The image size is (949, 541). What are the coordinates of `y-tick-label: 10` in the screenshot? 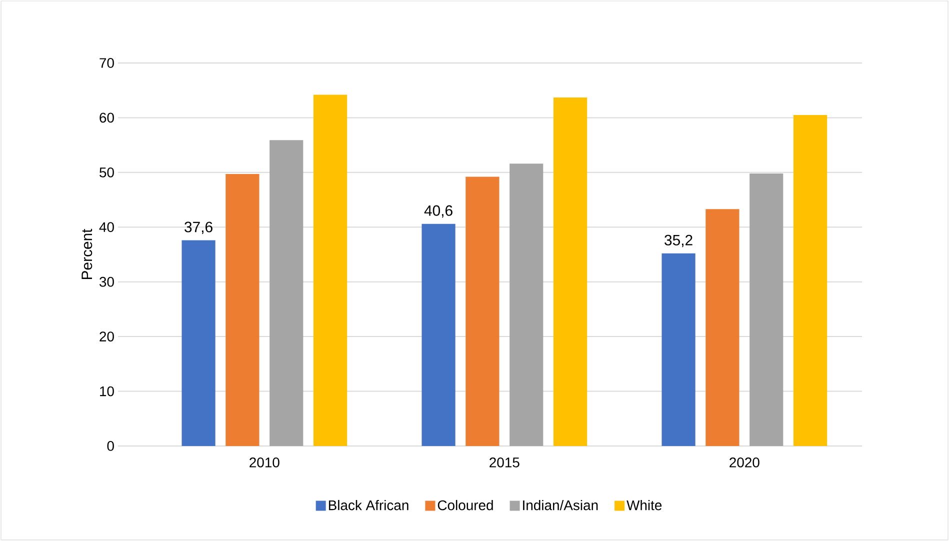 It's located at (107, 391).